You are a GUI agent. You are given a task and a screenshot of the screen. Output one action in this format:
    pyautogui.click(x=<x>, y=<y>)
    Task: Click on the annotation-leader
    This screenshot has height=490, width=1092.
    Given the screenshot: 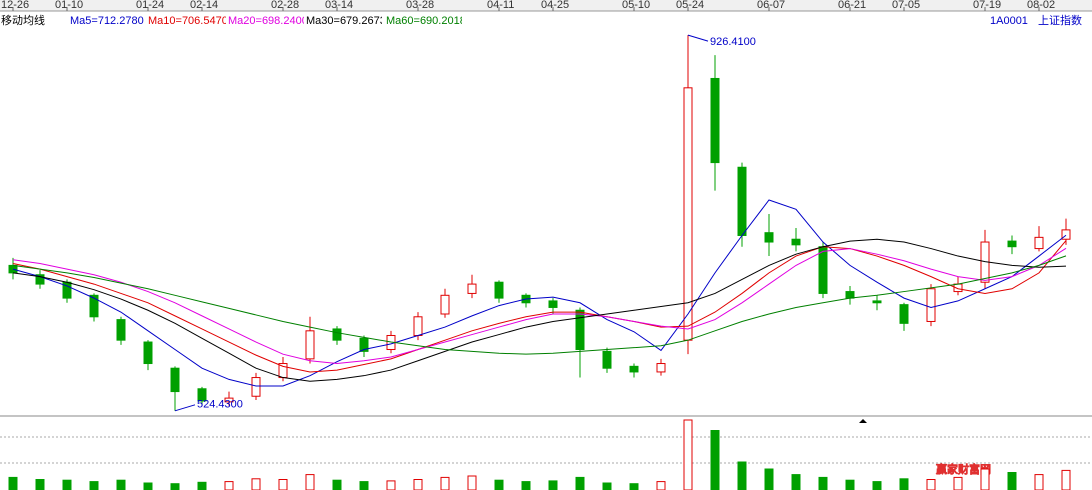 What is the action you would take?
    pyautogui.click(x=698, y=38)
    